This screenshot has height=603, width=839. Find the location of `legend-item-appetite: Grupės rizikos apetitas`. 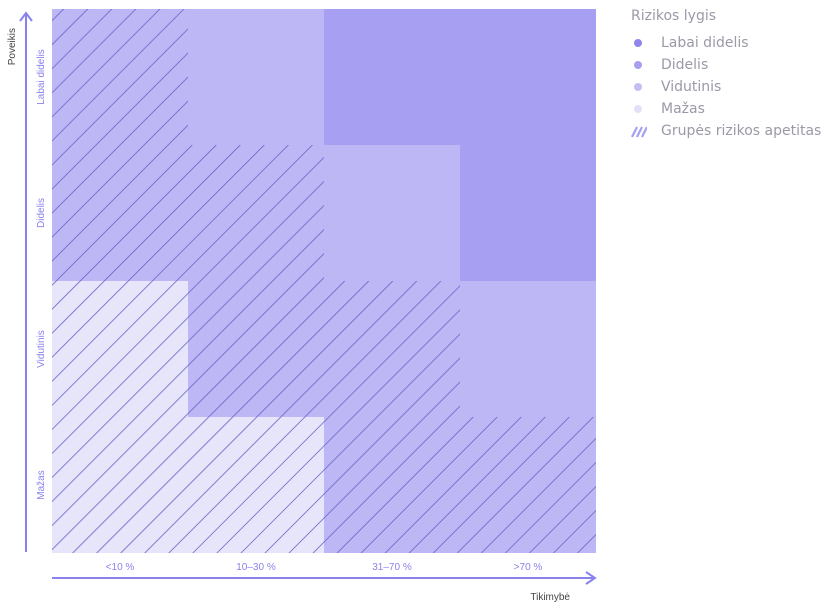

legend-item-appetite: Grupės rizikos apetitas is located at coordinates (726, 131).